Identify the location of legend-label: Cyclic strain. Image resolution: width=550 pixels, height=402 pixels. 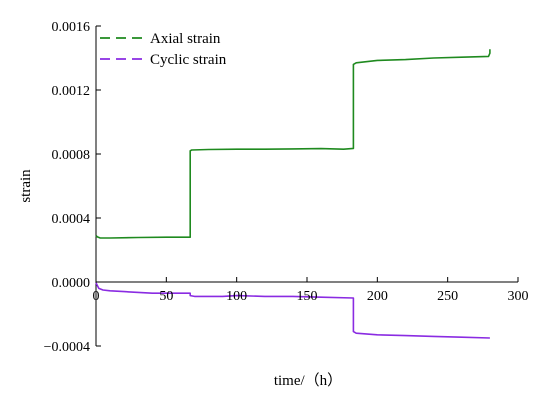
(188, 60).